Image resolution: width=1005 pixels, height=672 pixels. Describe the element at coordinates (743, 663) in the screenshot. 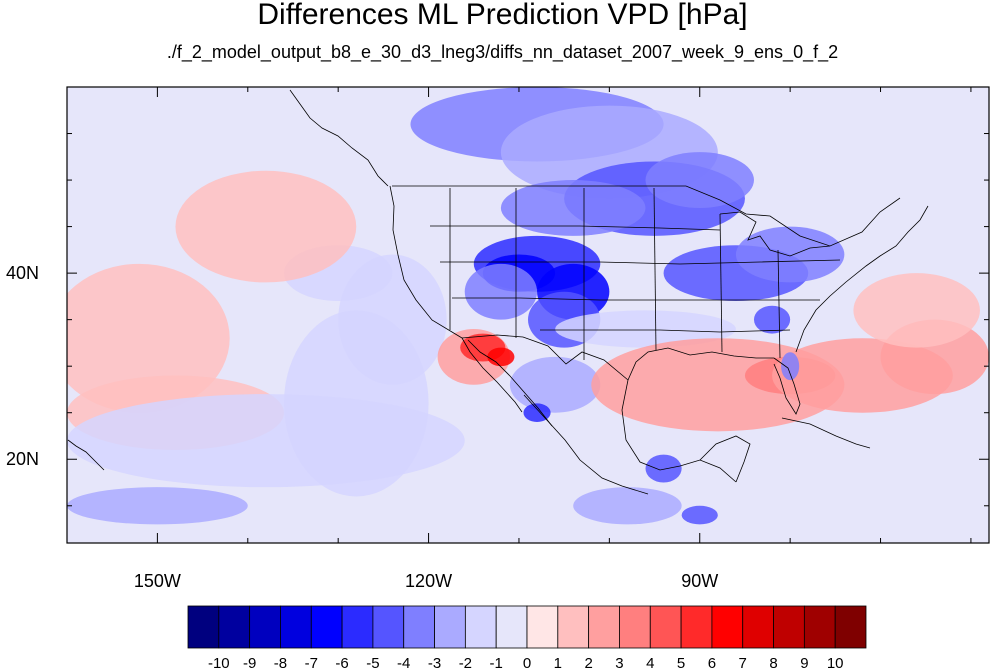

I see `colorbar-label: 7` at that location.